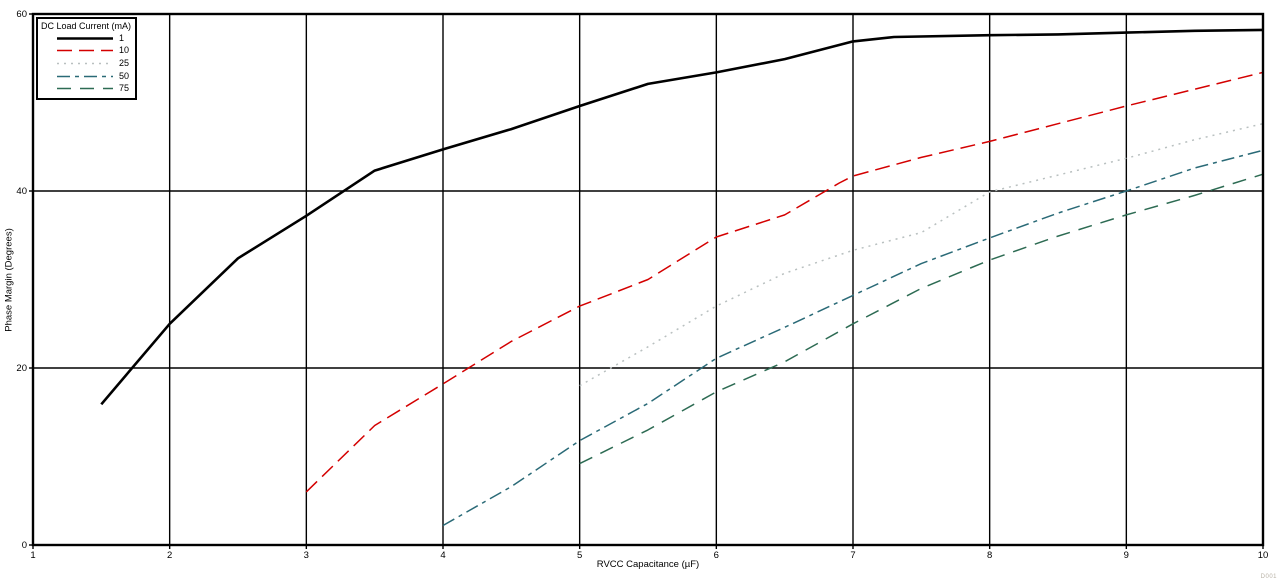  Describe the element at coordinates (124, 75) in the screenshot. I see `legend-item-label: 50` at that location.